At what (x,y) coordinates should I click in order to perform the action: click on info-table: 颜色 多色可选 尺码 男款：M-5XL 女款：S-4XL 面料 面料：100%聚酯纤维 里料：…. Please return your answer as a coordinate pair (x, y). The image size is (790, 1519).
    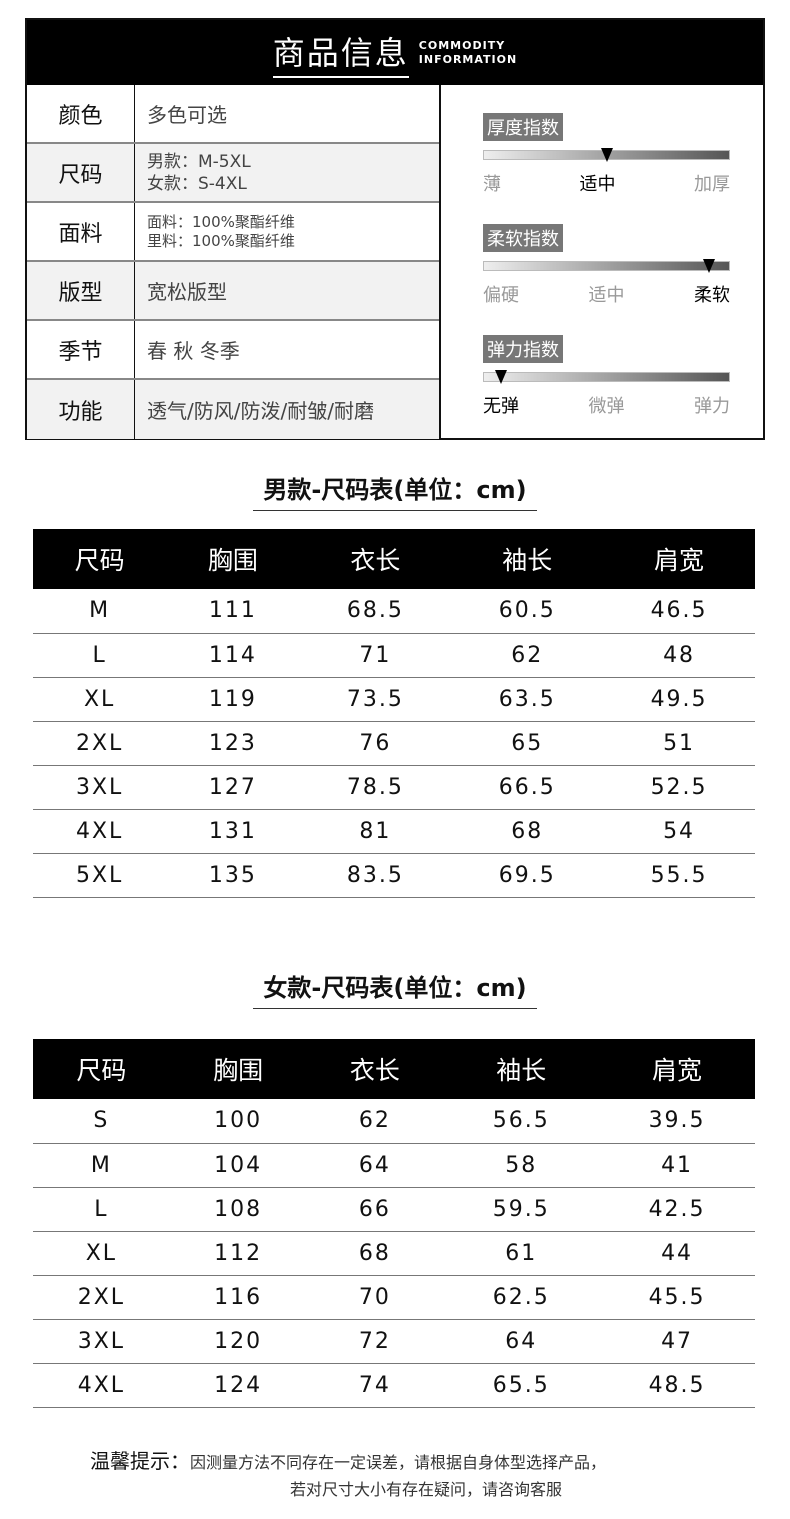
    Looking at the image, I should click on (233, 262).